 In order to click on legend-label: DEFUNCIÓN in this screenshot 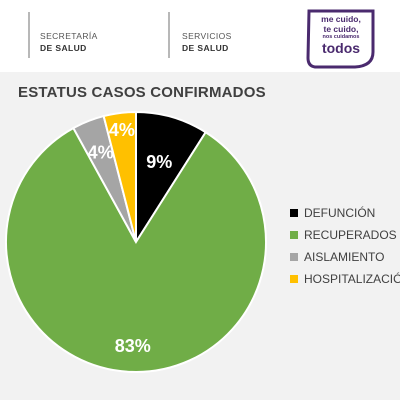, I will do `click(340, 213)`.